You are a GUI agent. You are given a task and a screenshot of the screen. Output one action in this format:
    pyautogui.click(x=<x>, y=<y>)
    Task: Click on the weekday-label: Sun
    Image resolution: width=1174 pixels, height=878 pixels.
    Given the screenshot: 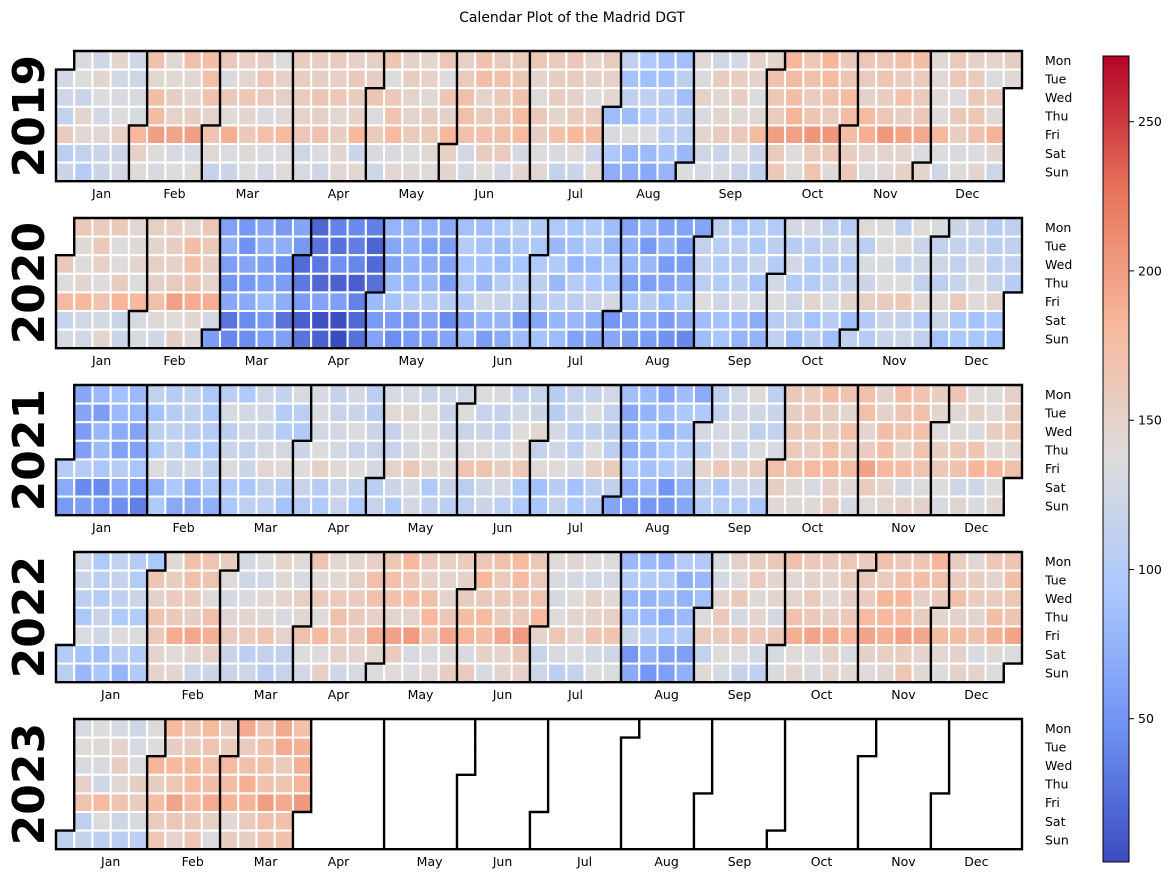 What is the action you would take?
    pyautogui.click(x=1057, y=505)
    